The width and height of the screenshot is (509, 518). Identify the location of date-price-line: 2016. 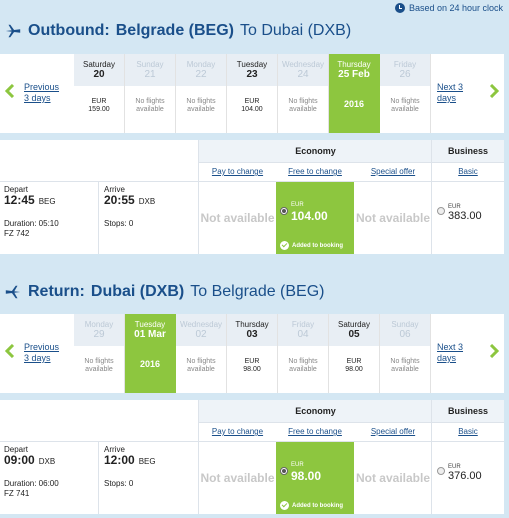
(354, 104).